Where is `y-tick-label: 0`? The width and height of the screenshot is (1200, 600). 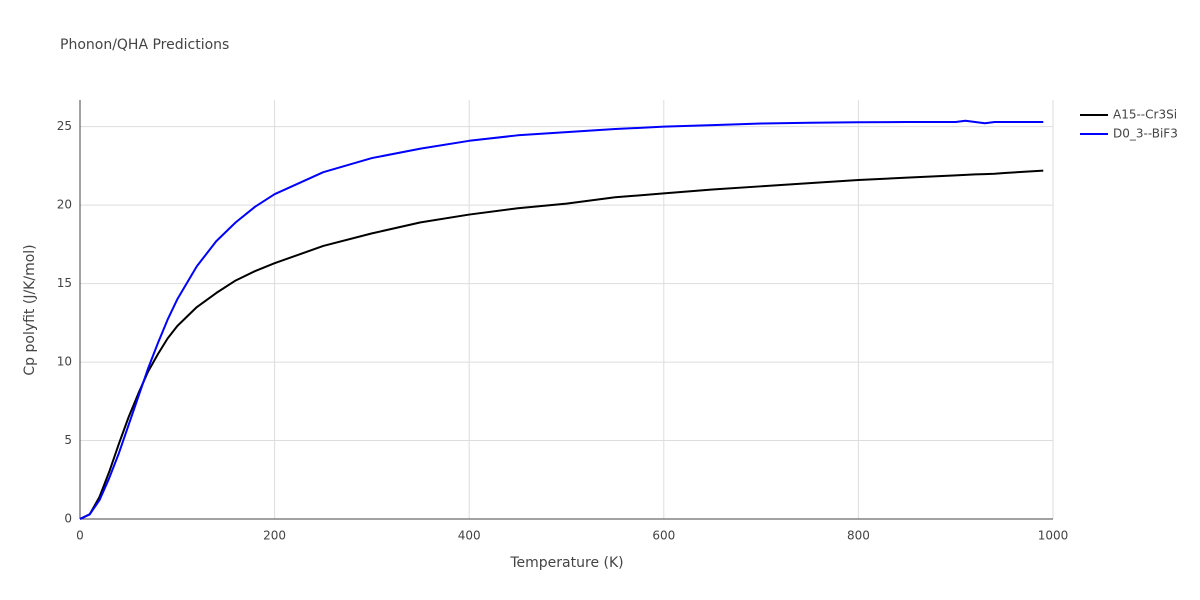
y-tick-label: 0 is located at coordinates (68, 519).